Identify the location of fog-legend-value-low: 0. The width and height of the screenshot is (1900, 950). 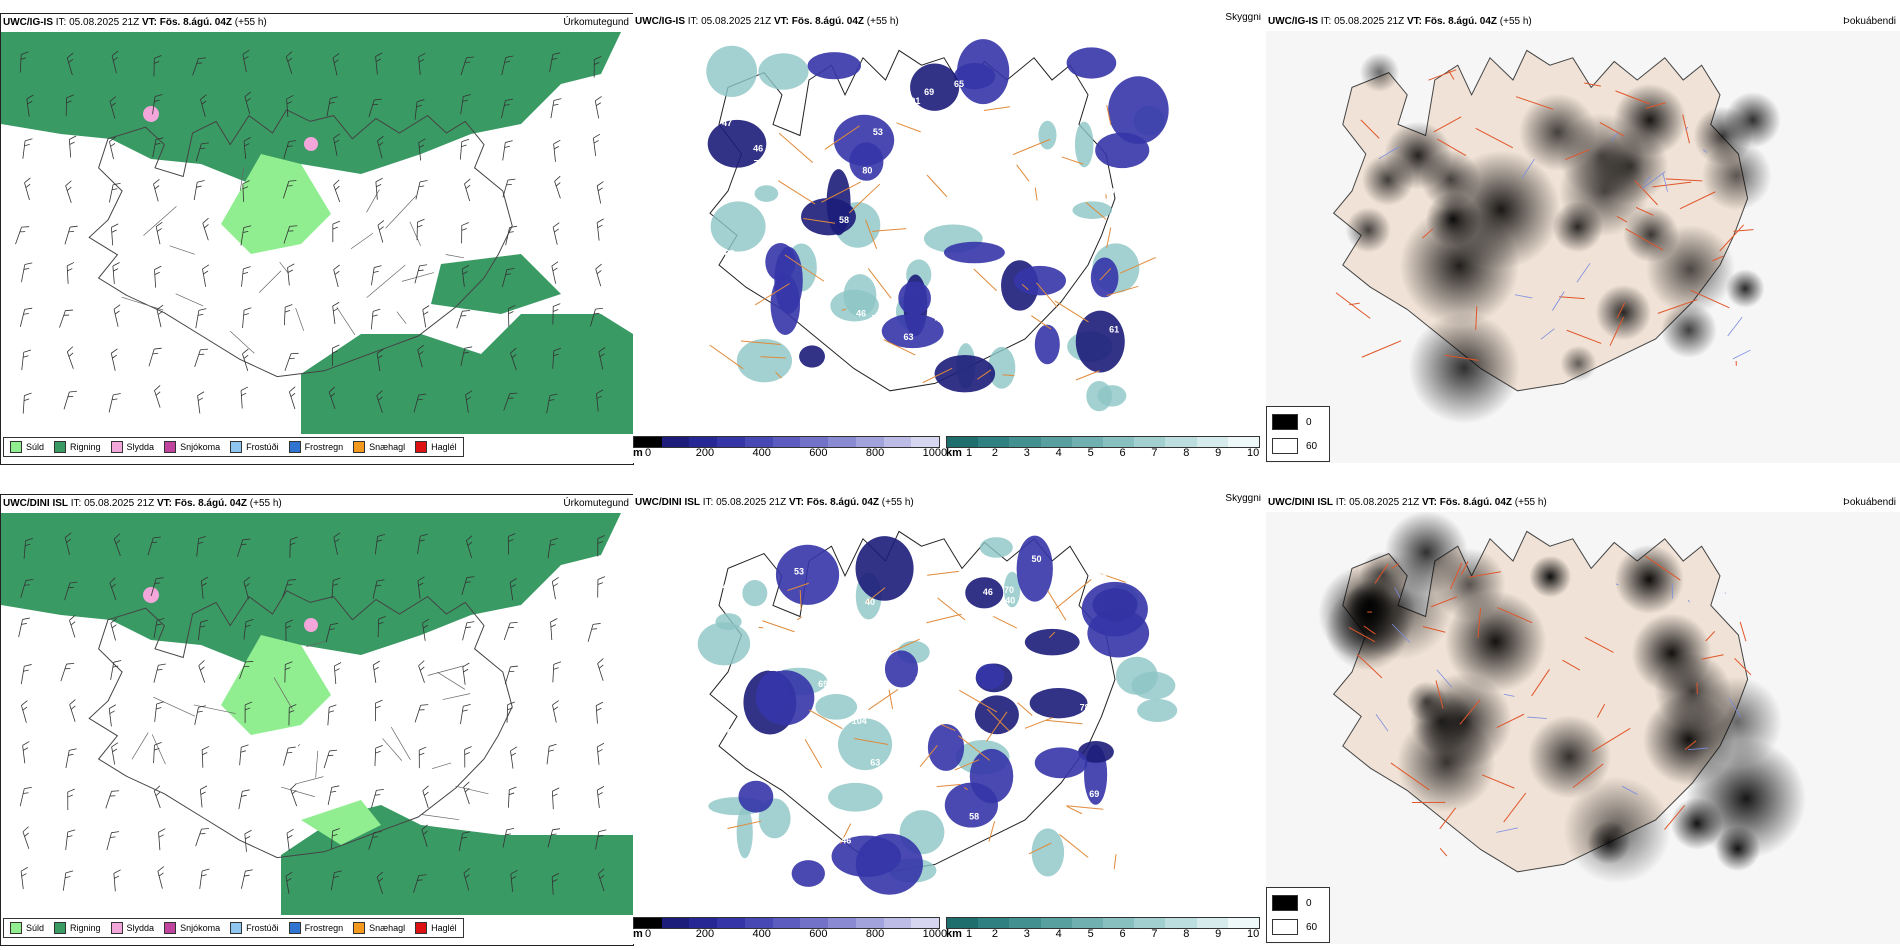
(1309, 903).